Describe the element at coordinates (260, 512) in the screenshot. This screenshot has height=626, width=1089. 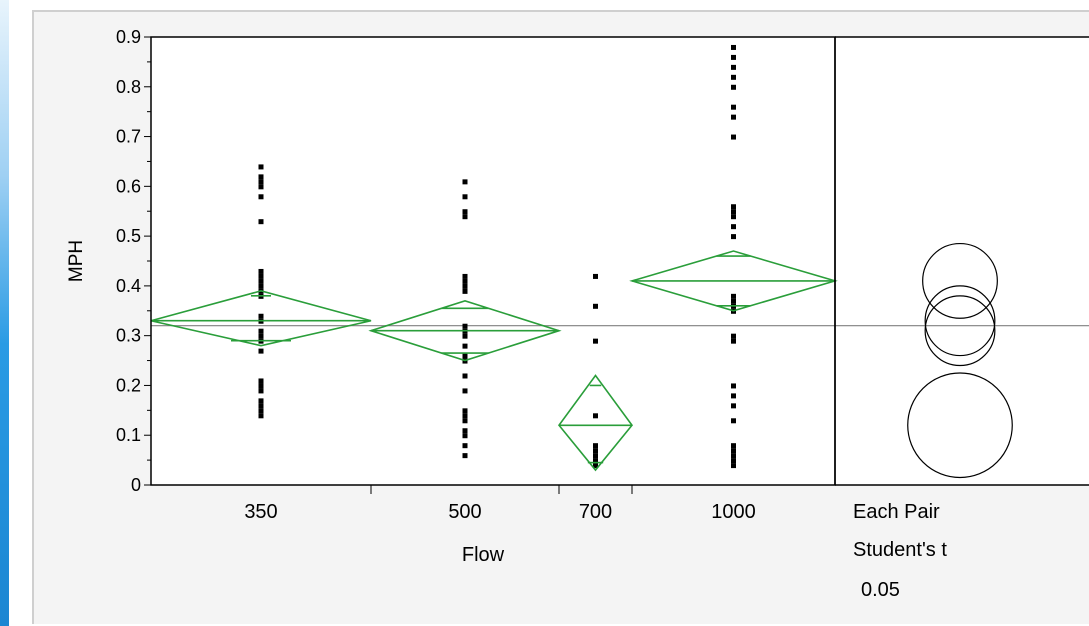
I see `x-tick-label: 350` at that location.